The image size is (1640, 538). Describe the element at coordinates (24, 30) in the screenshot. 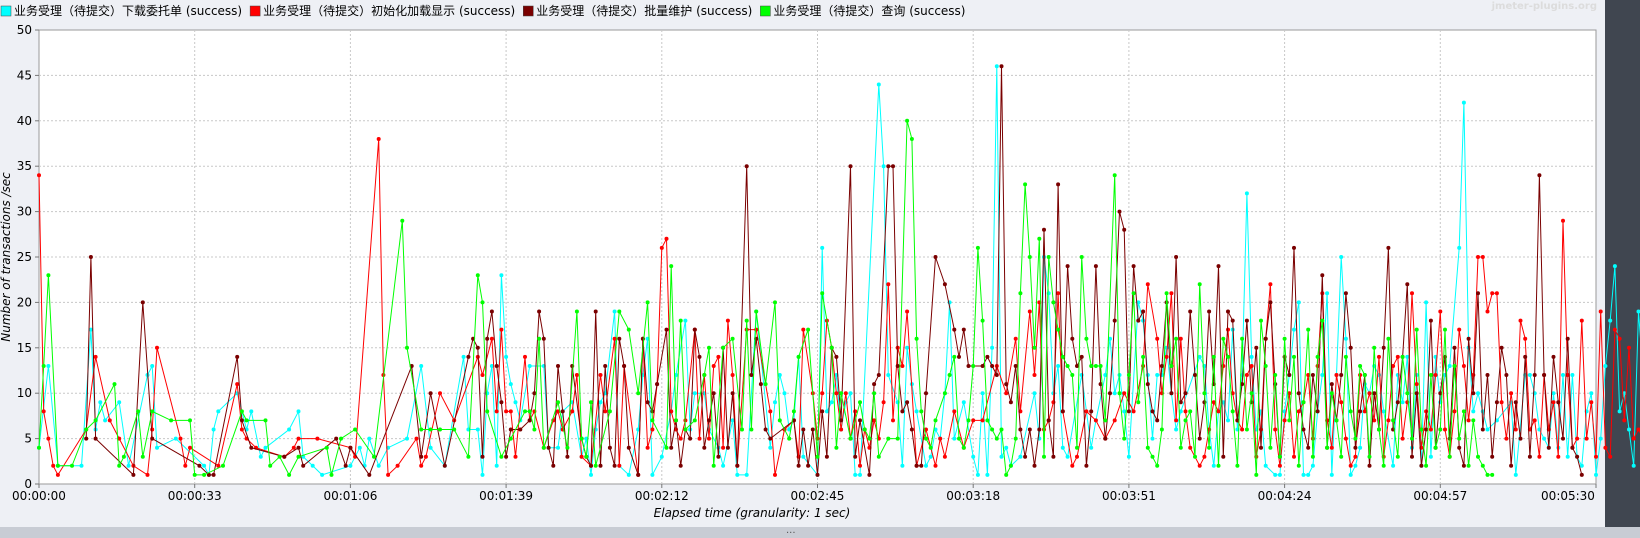

I see `y-tick-label: 50` at that location.